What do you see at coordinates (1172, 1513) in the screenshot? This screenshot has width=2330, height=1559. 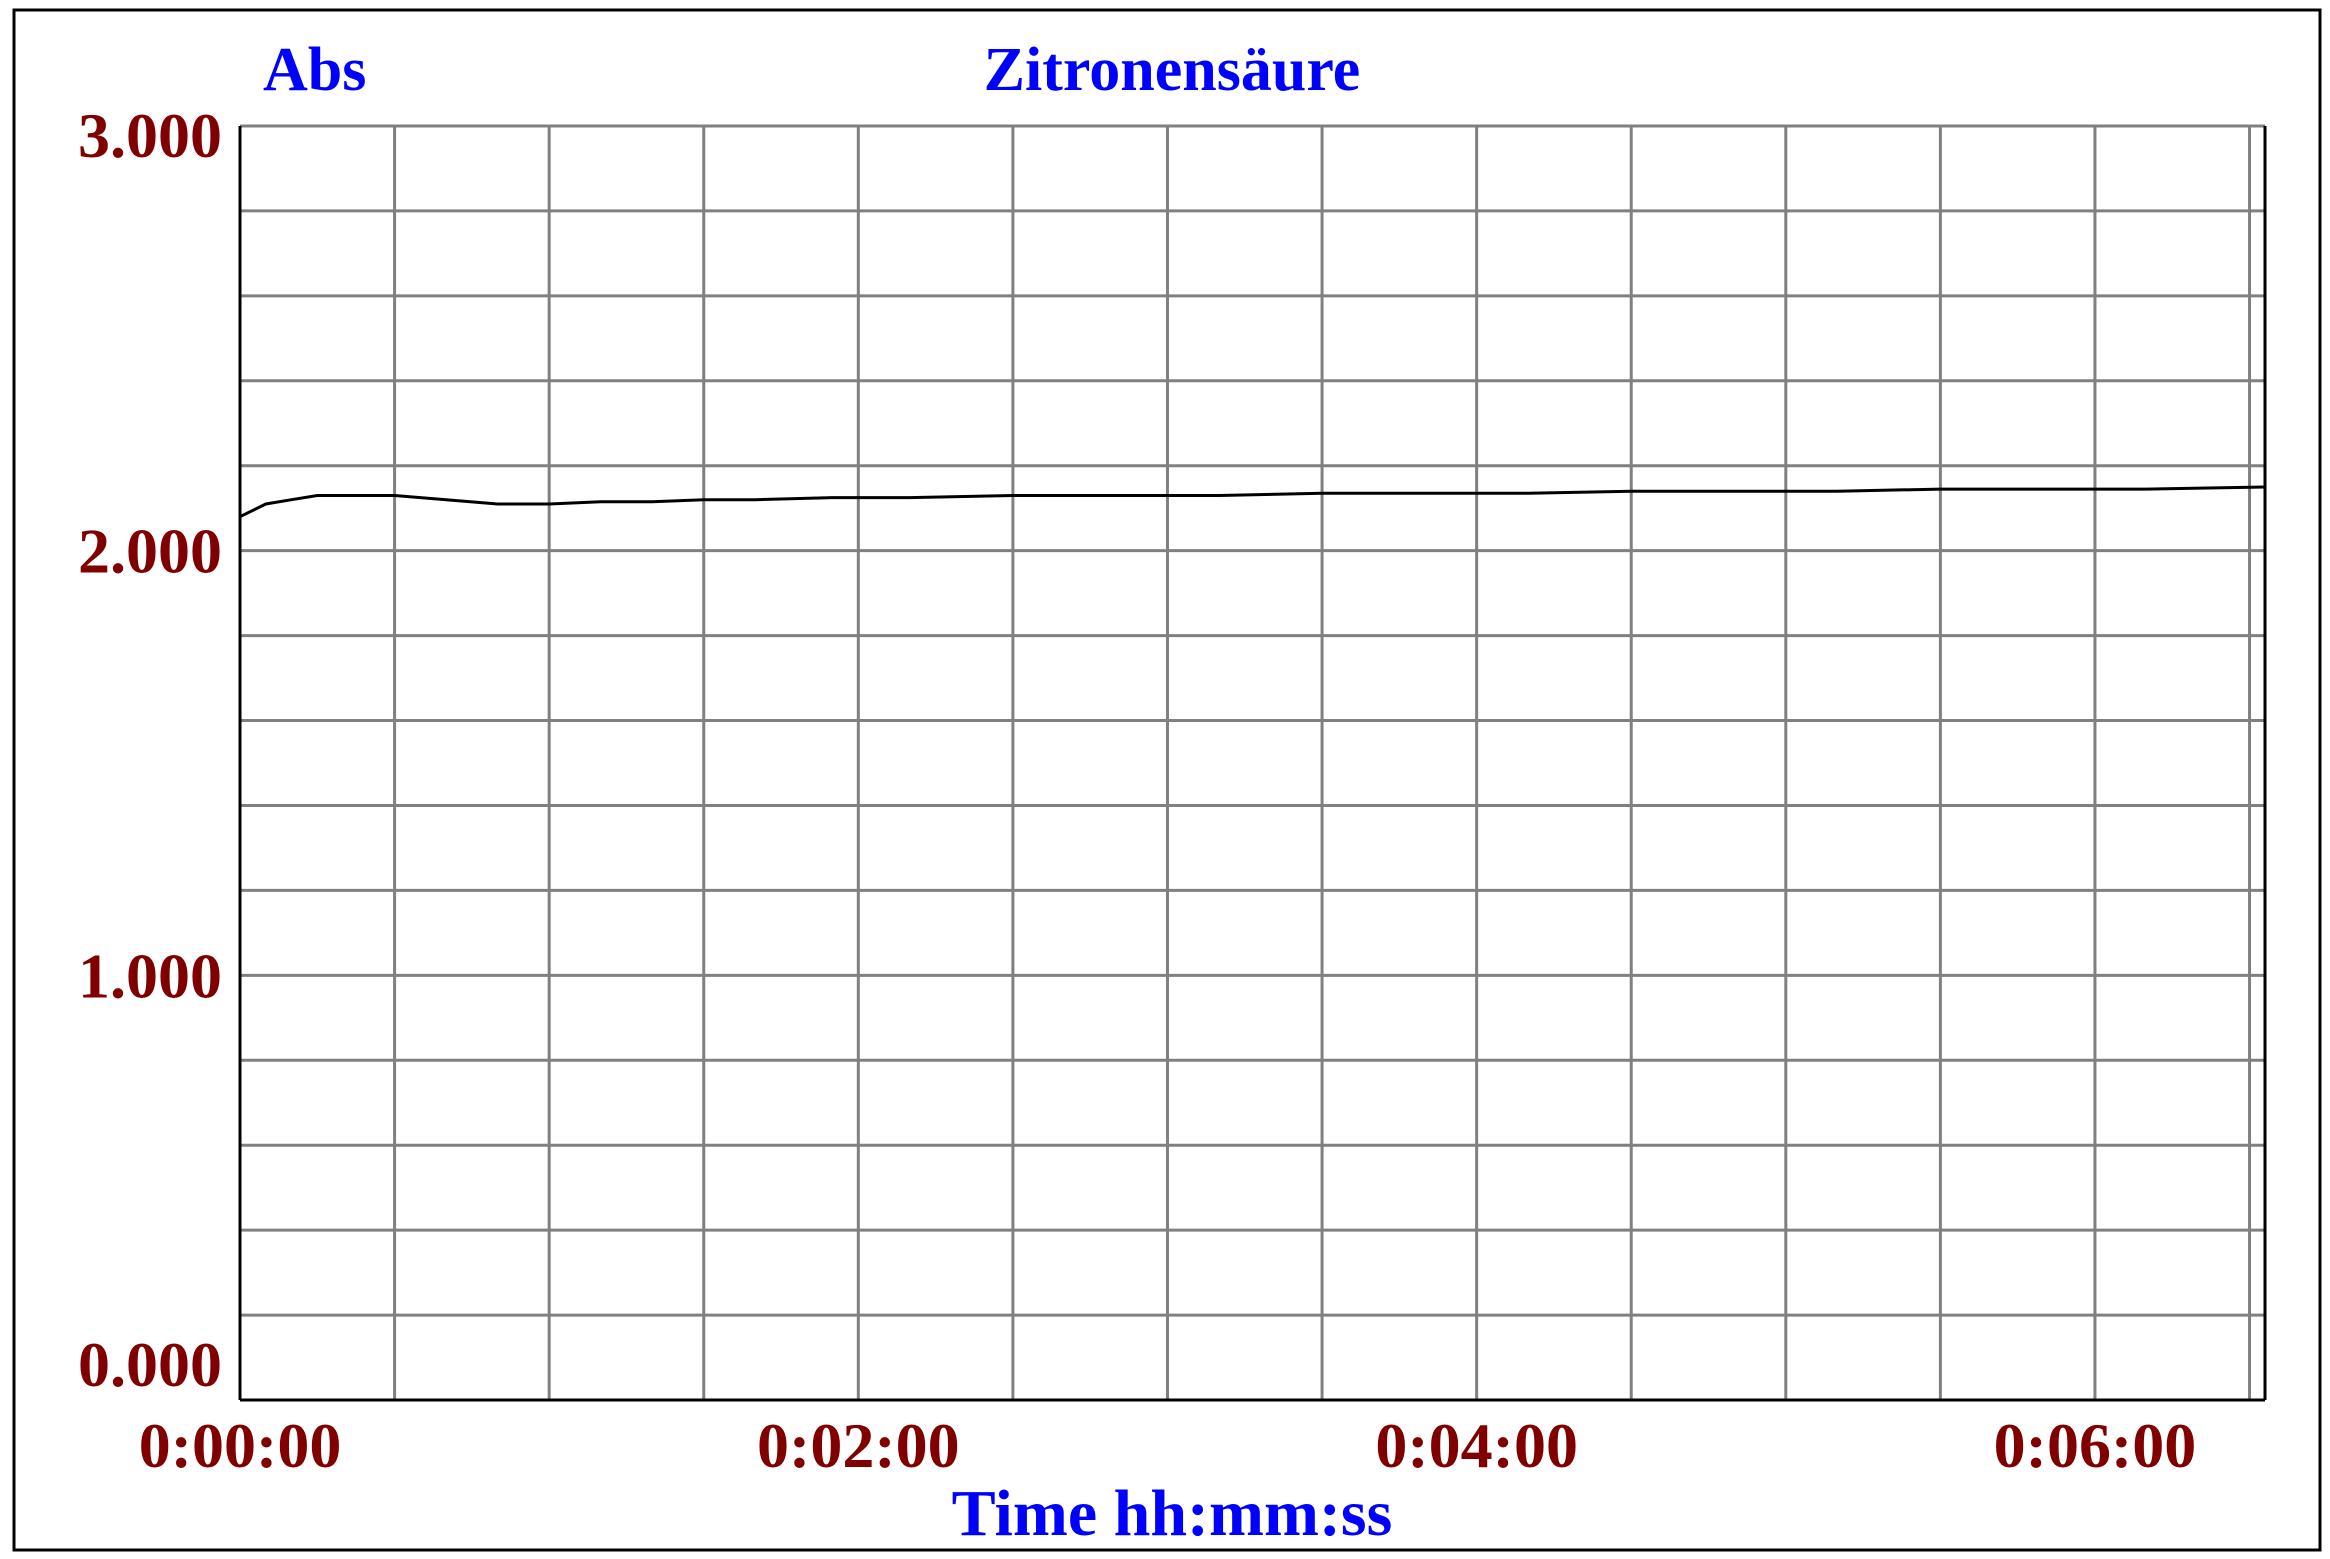 I see `x-axis-label: Time hh:mm:ss` at bounding box center [1172, 1513].